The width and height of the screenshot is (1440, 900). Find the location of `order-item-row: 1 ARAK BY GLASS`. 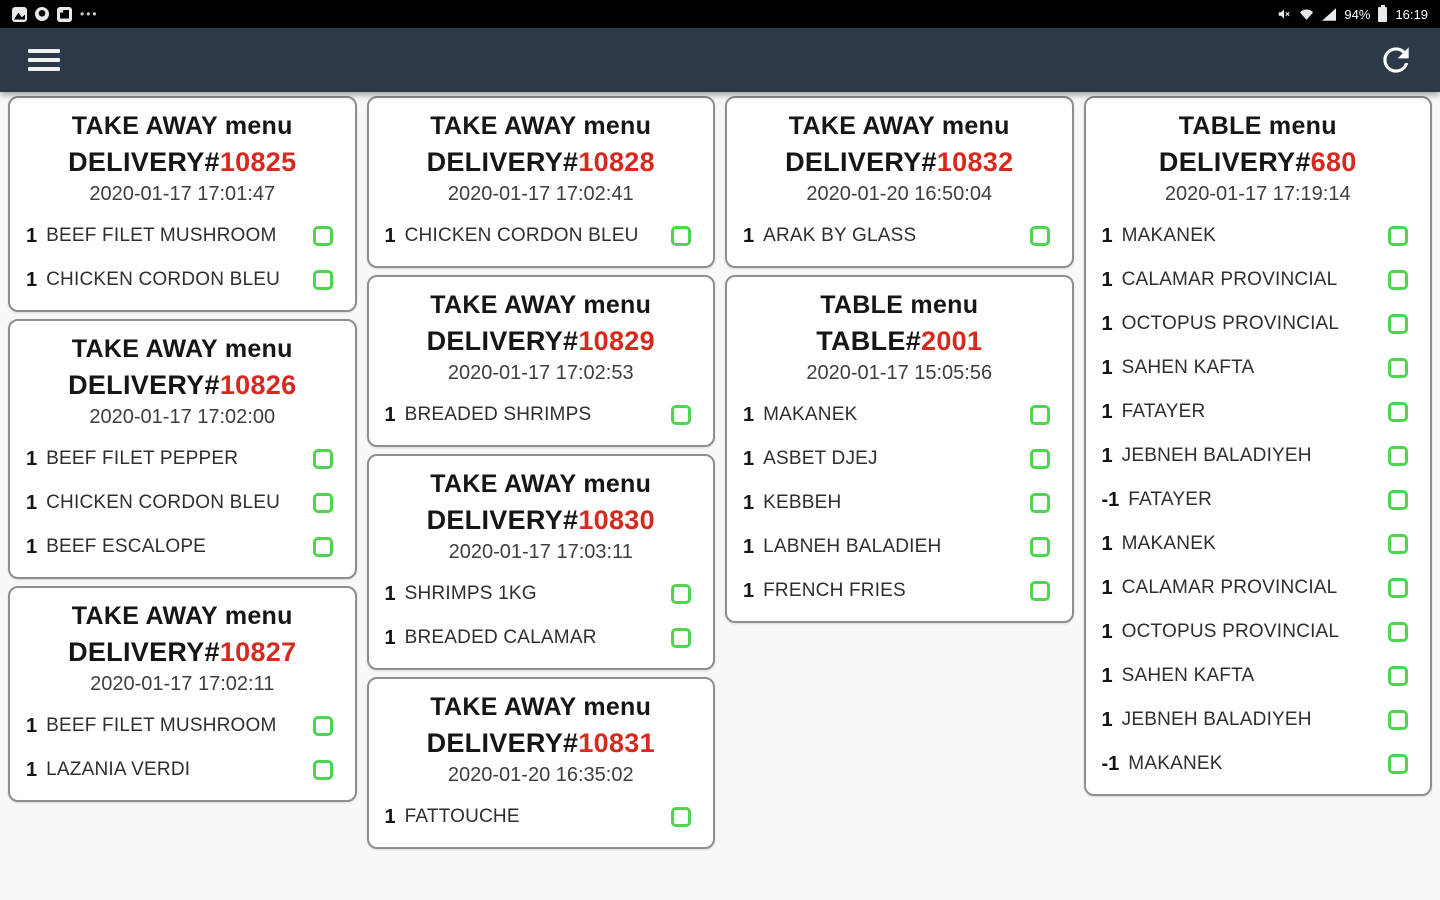

order-item-row: 1 ARAK BY GLASS is located at coordinates (899, 236).